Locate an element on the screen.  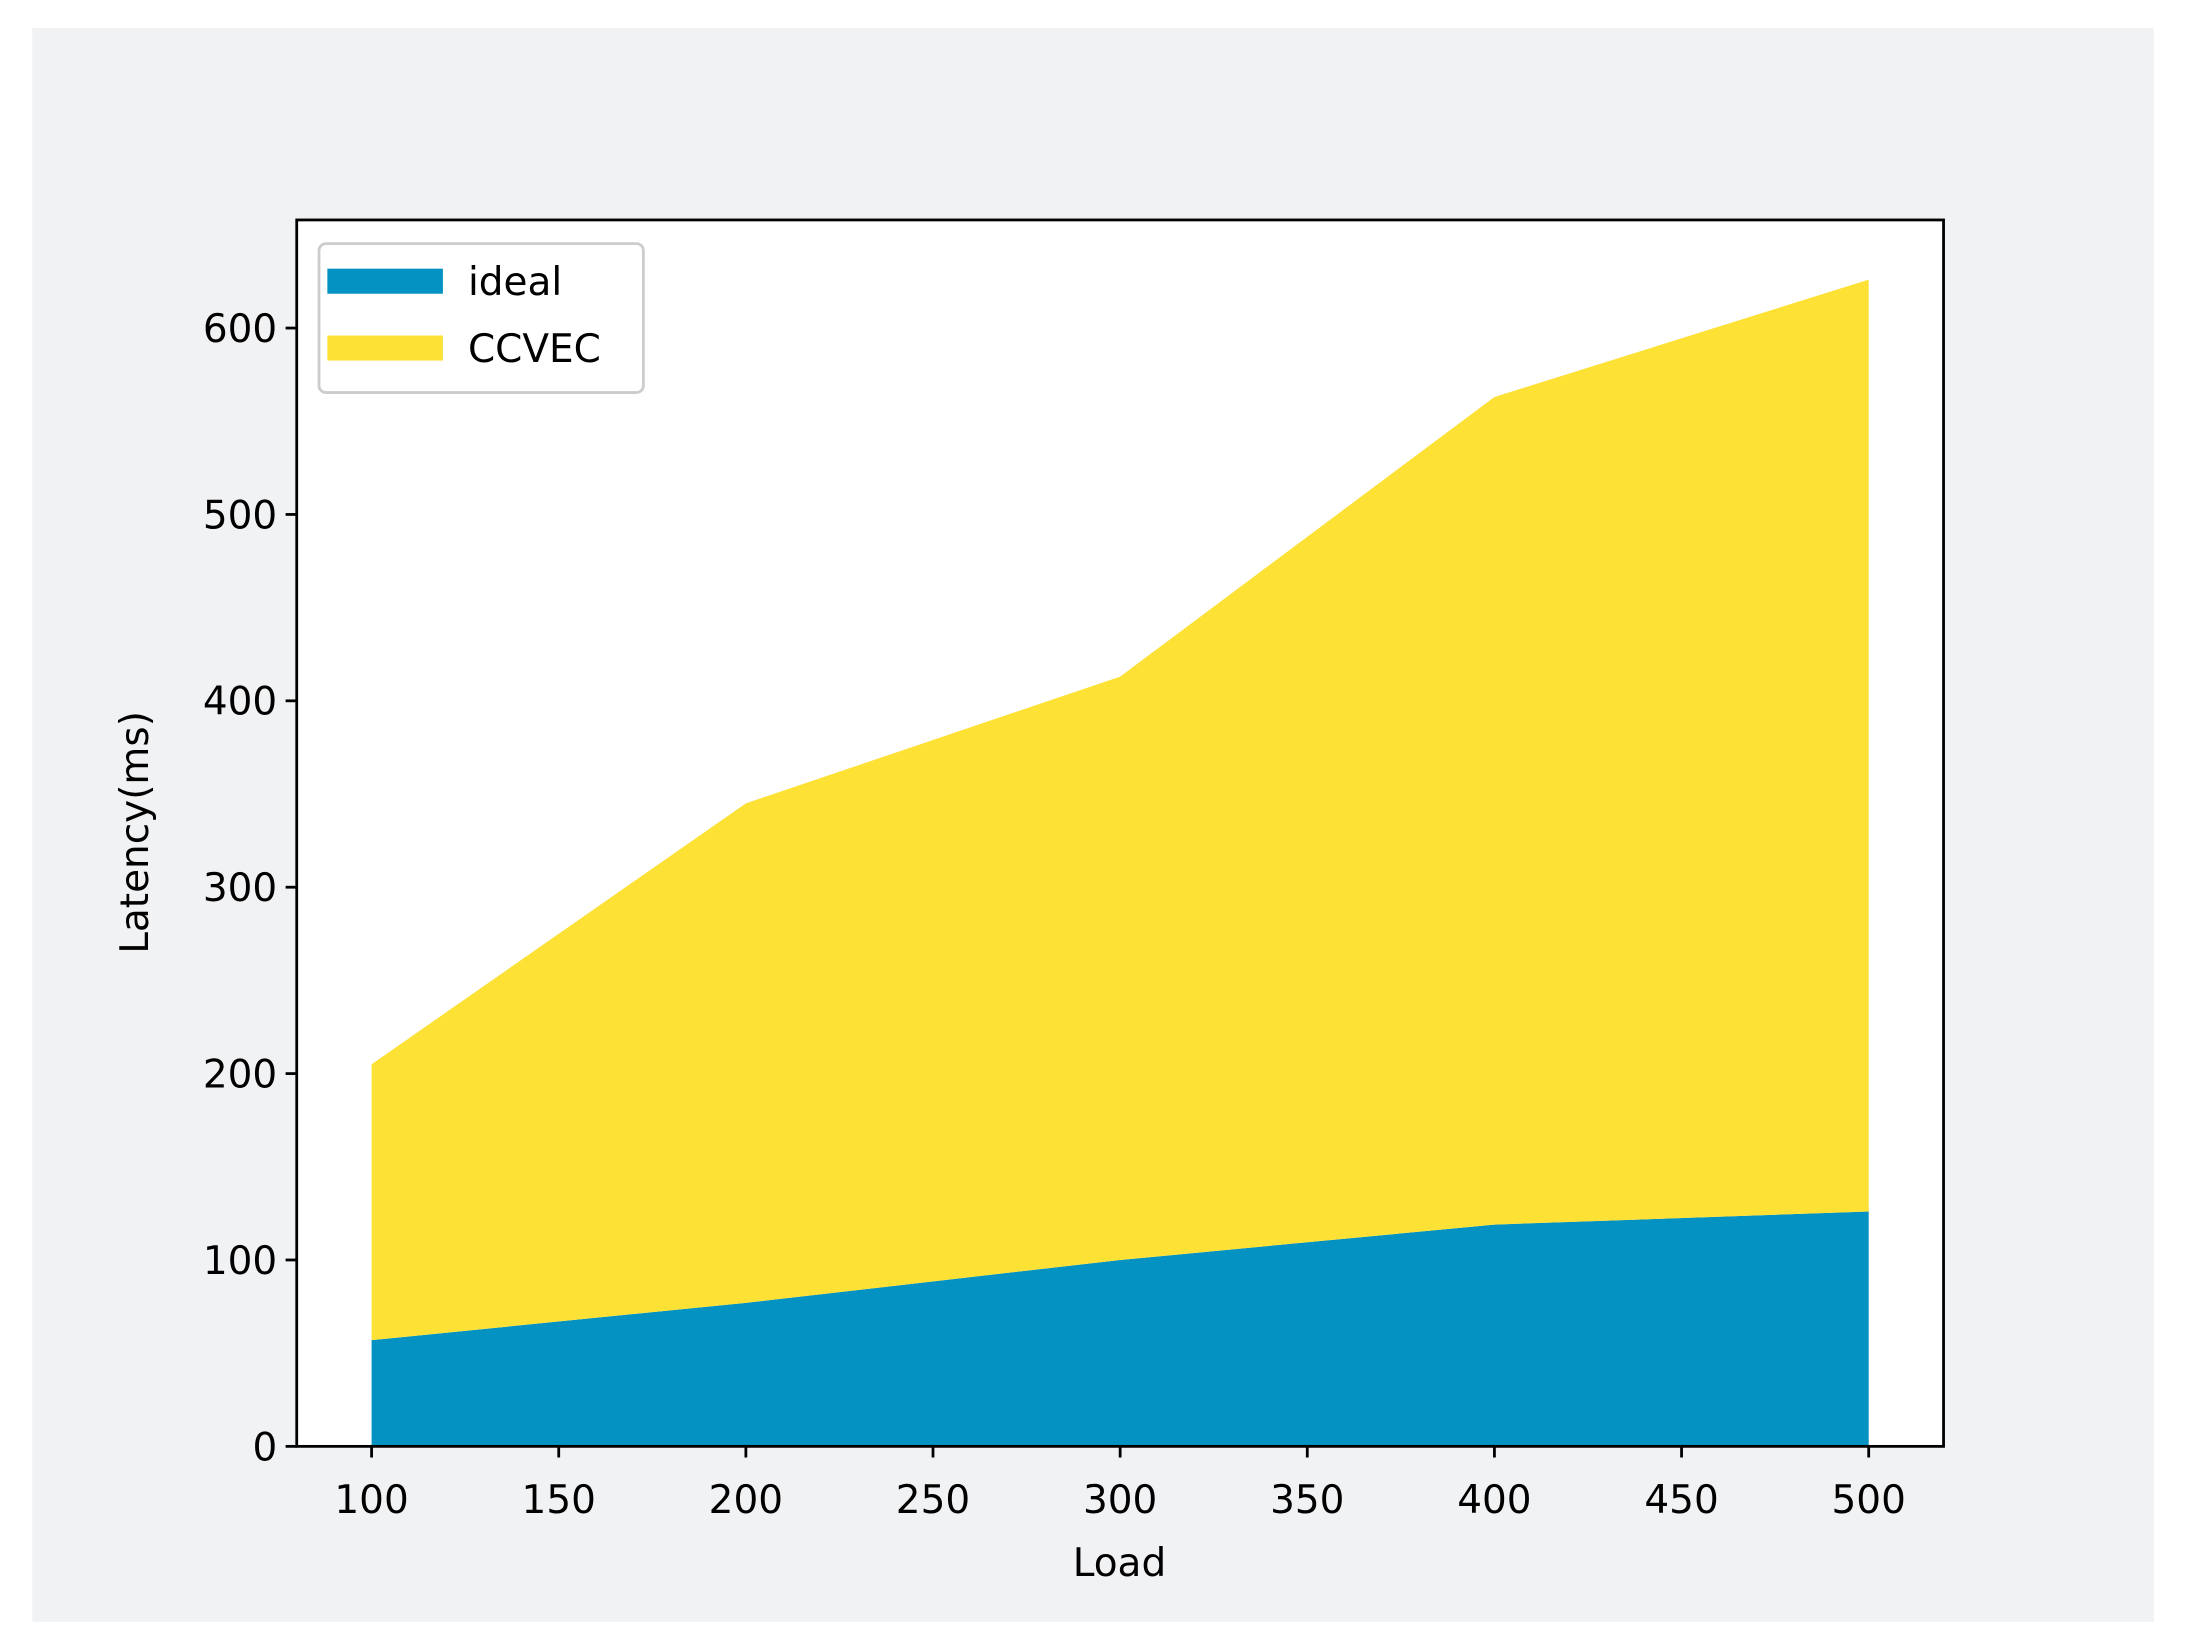
x-tick-label: 100 is located at coordinates (371, 1500).